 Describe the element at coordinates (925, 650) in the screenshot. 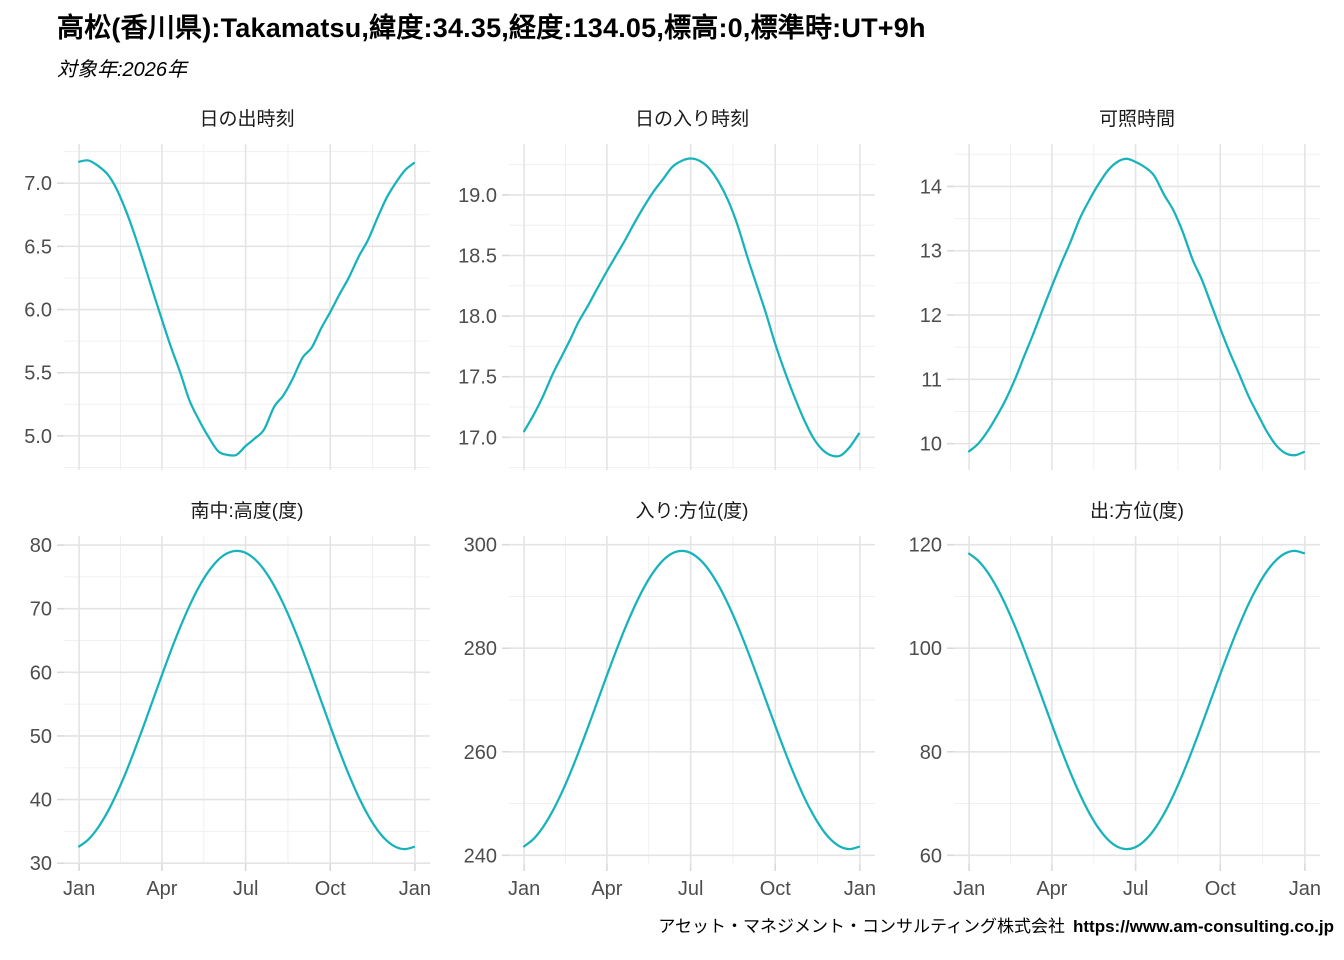

I see `svg-text: 100` at that location.